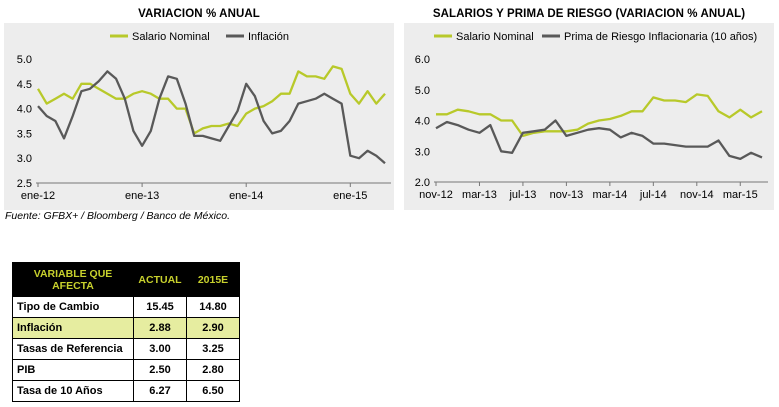 The image size is (779, 407). What do you see at coordinates (160, 370) in the screenshot?
I see `row-actual: 2.50` at bounding box center [160, 370].